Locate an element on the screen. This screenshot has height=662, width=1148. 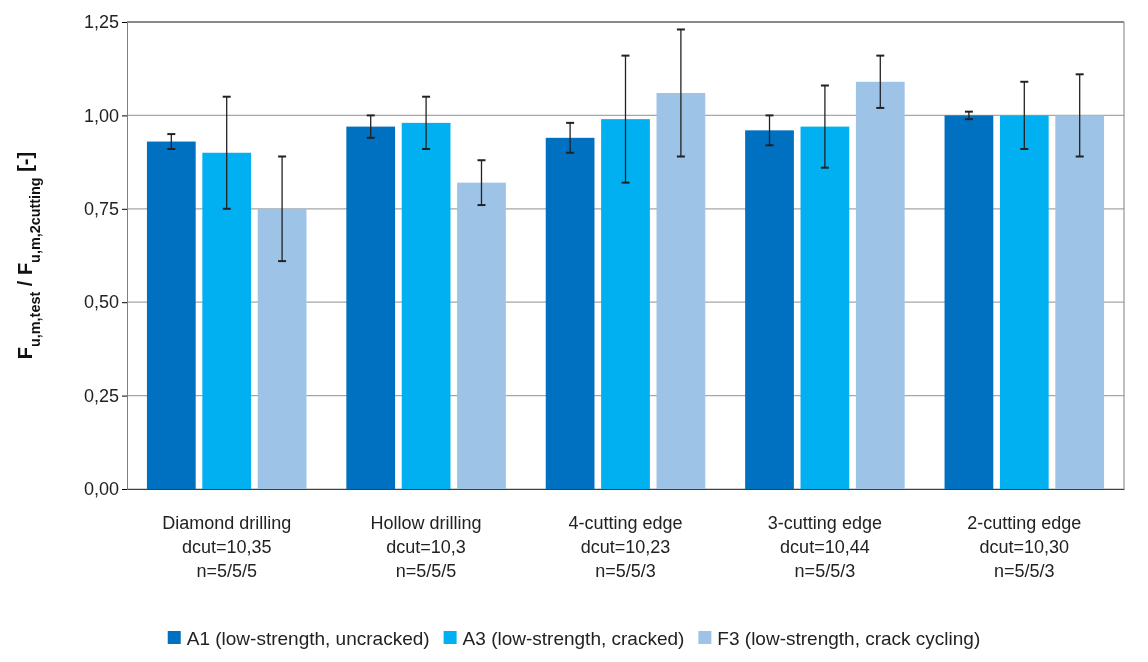
x-tick-label: 3-cutting edge dcut=10,44 n=5/5/3 is located at coordinates (824, 547).